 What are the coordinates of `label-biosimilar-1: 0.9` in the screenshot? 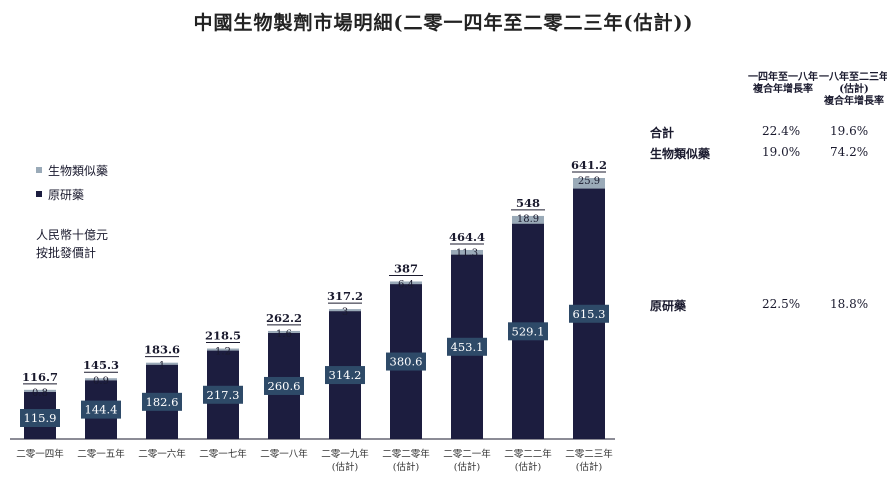 It's located at (101, 381).